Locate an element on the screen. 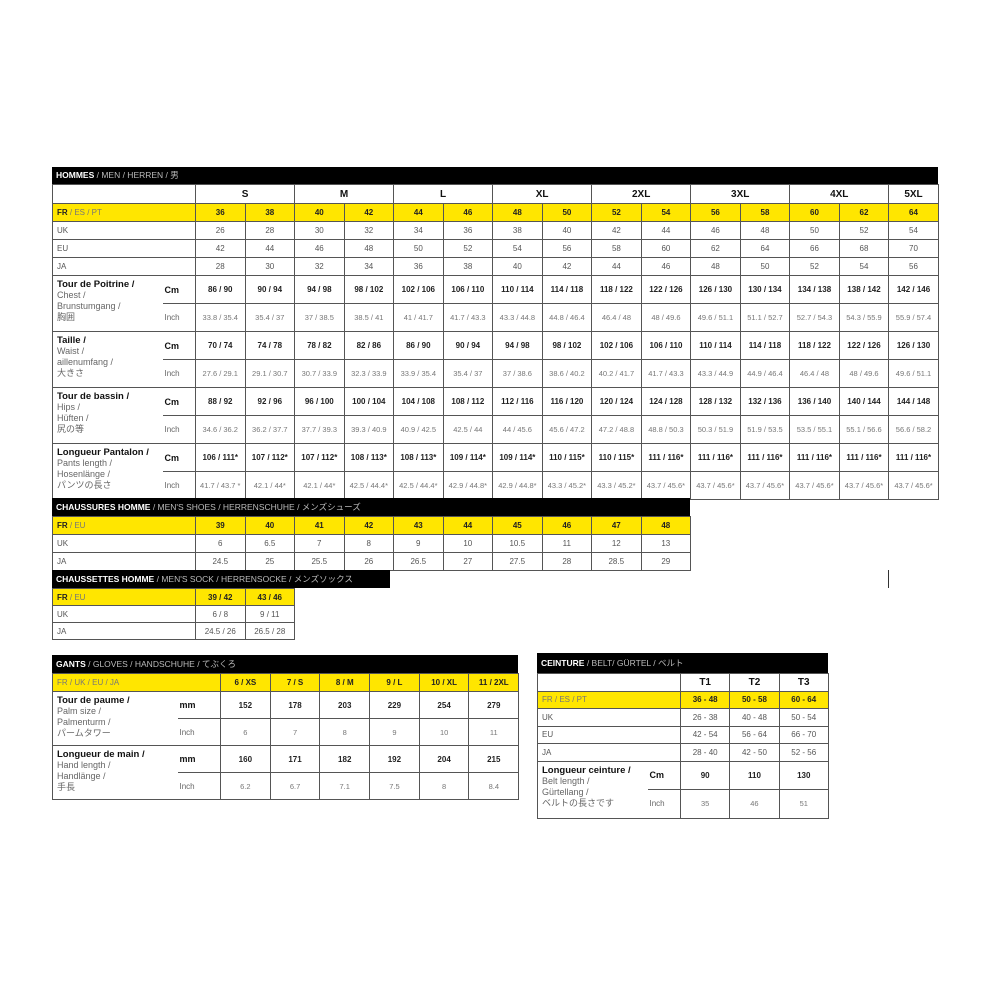 Image resolution: width=1005 pixels, height=1005 pixels. size-label: T2 is located at coordinates (754, 682).